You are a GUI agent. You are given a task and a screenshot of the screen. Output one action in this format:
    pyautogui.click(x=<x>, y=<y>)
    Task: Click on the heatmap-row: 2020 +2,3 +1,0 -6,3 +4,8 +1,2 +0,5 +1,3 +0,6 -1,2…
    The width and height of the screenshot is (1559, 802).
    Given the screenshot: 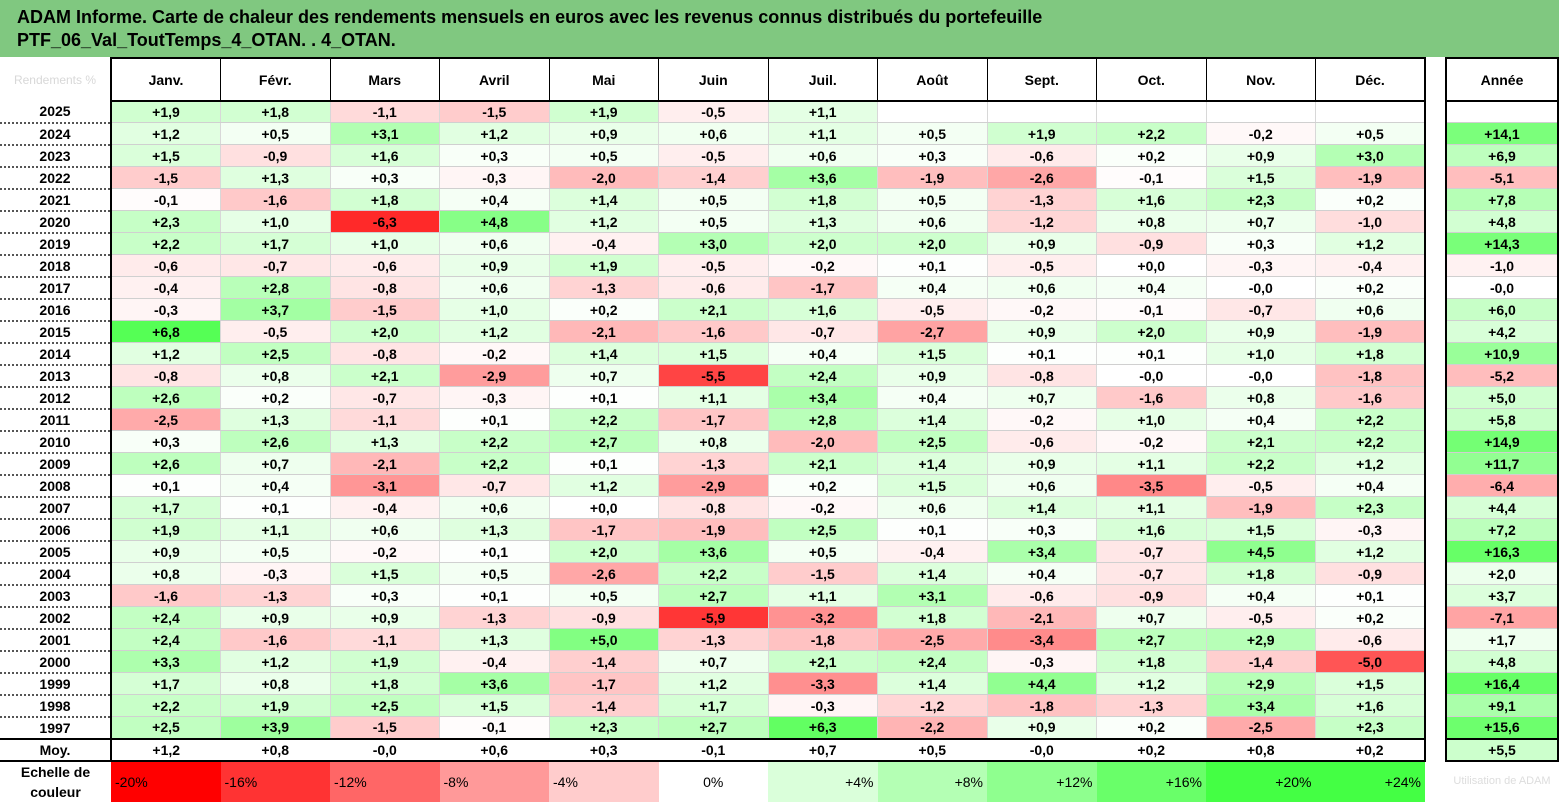 What is the action you would take?
    pyautogui.click(x=779, y=222)
    